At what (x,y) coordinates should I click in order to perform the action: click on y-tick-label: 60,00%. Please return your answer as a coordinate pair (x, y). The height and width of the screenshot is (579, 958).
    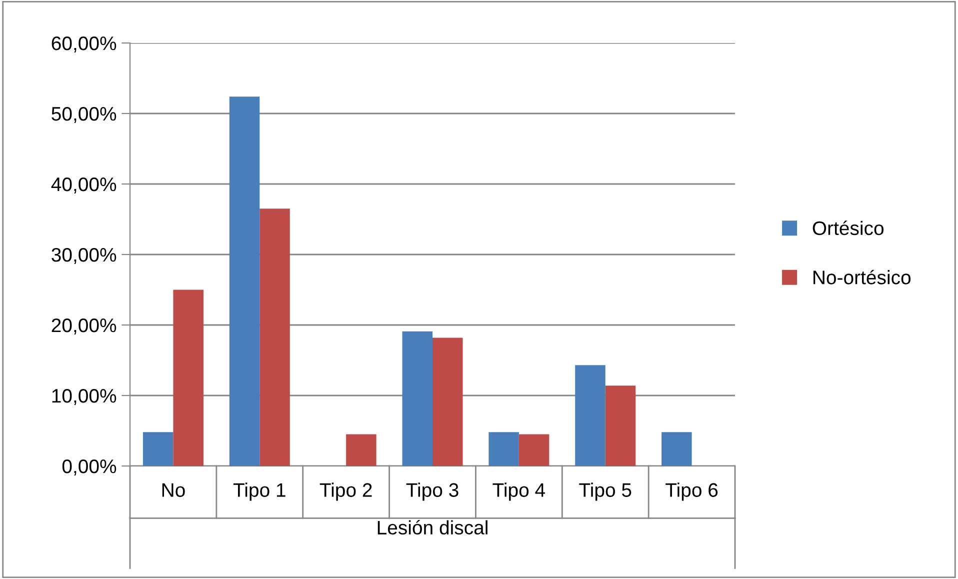
    Looking at the image, I should click on (84, 44).